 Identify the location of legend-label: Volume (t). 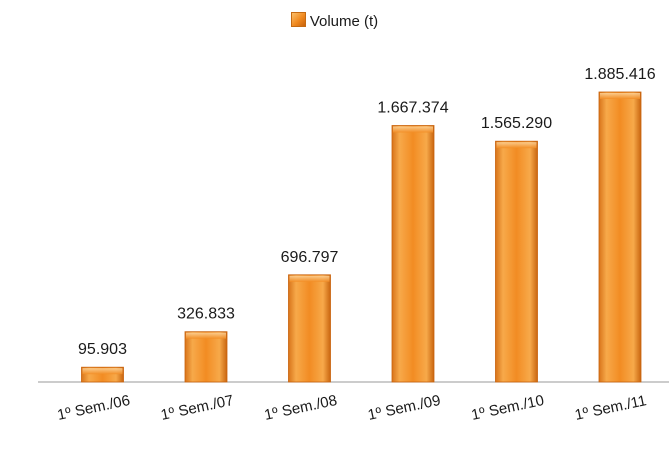
(344, 21).